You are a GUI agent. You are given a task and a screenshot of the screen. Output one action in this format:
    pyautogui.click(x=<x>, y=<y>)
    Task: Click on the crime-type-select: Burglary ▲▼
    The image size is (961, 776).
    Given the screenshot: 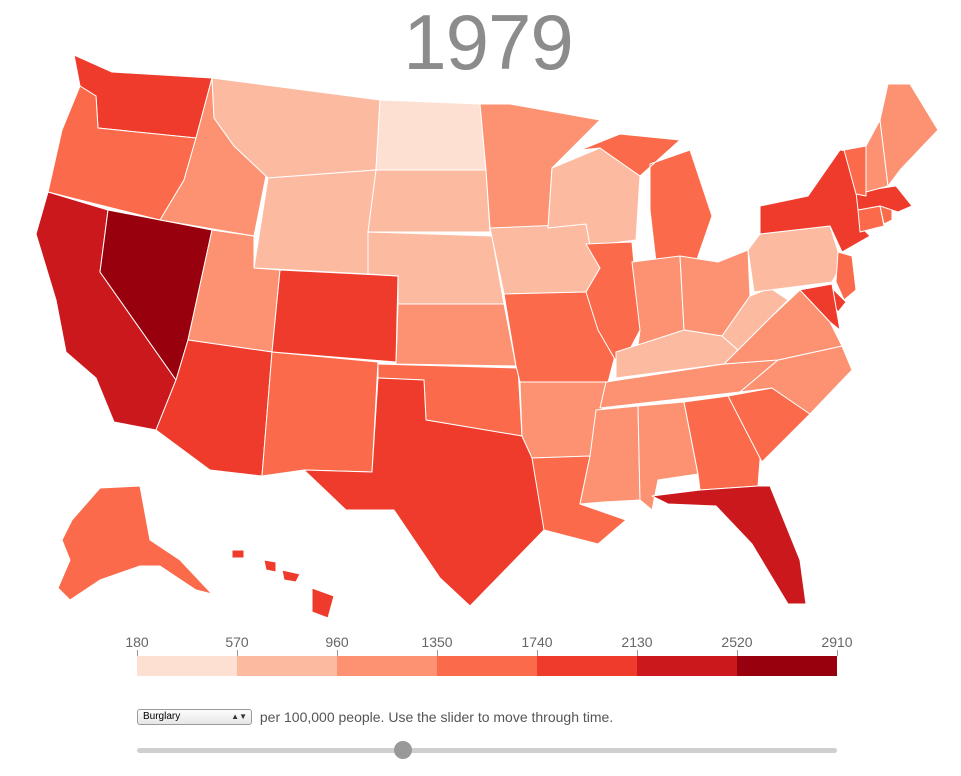 What is the action you would take?
    pyautogui.click(x=194, y=717)
    